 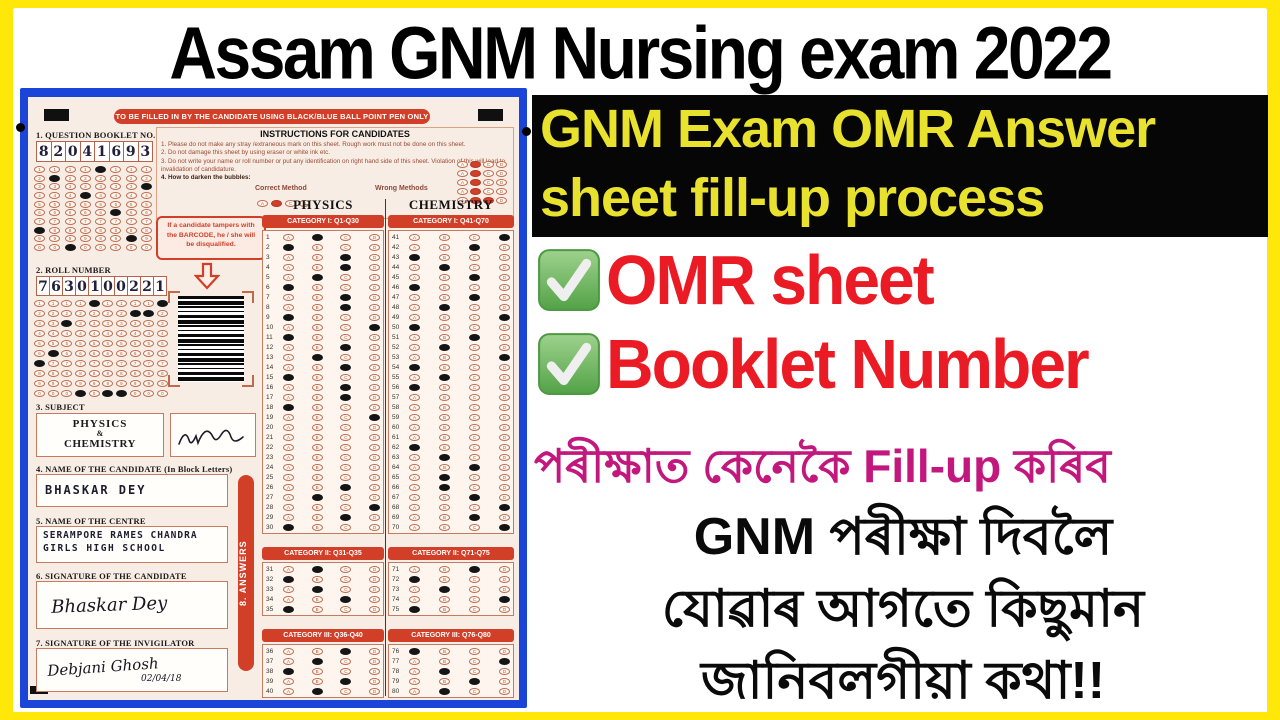 What do you see at coordinates (451, 257) in the screenshot?
I see `answer-row: 43 B C D` at bounding box center [451, 257].